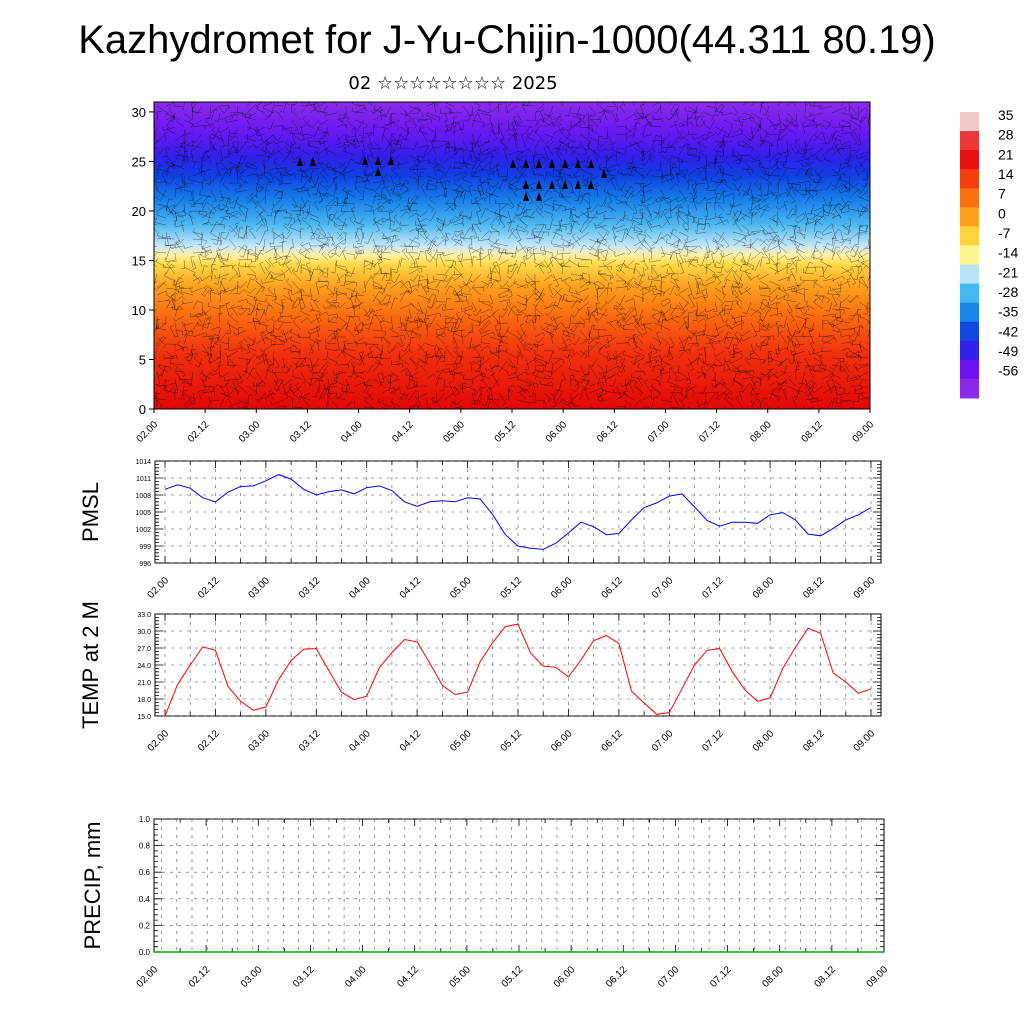 Image resolution: width=1024 pixels, height=1024 pixels. I want to click on y-tick-label: 0, so click(142, 409).